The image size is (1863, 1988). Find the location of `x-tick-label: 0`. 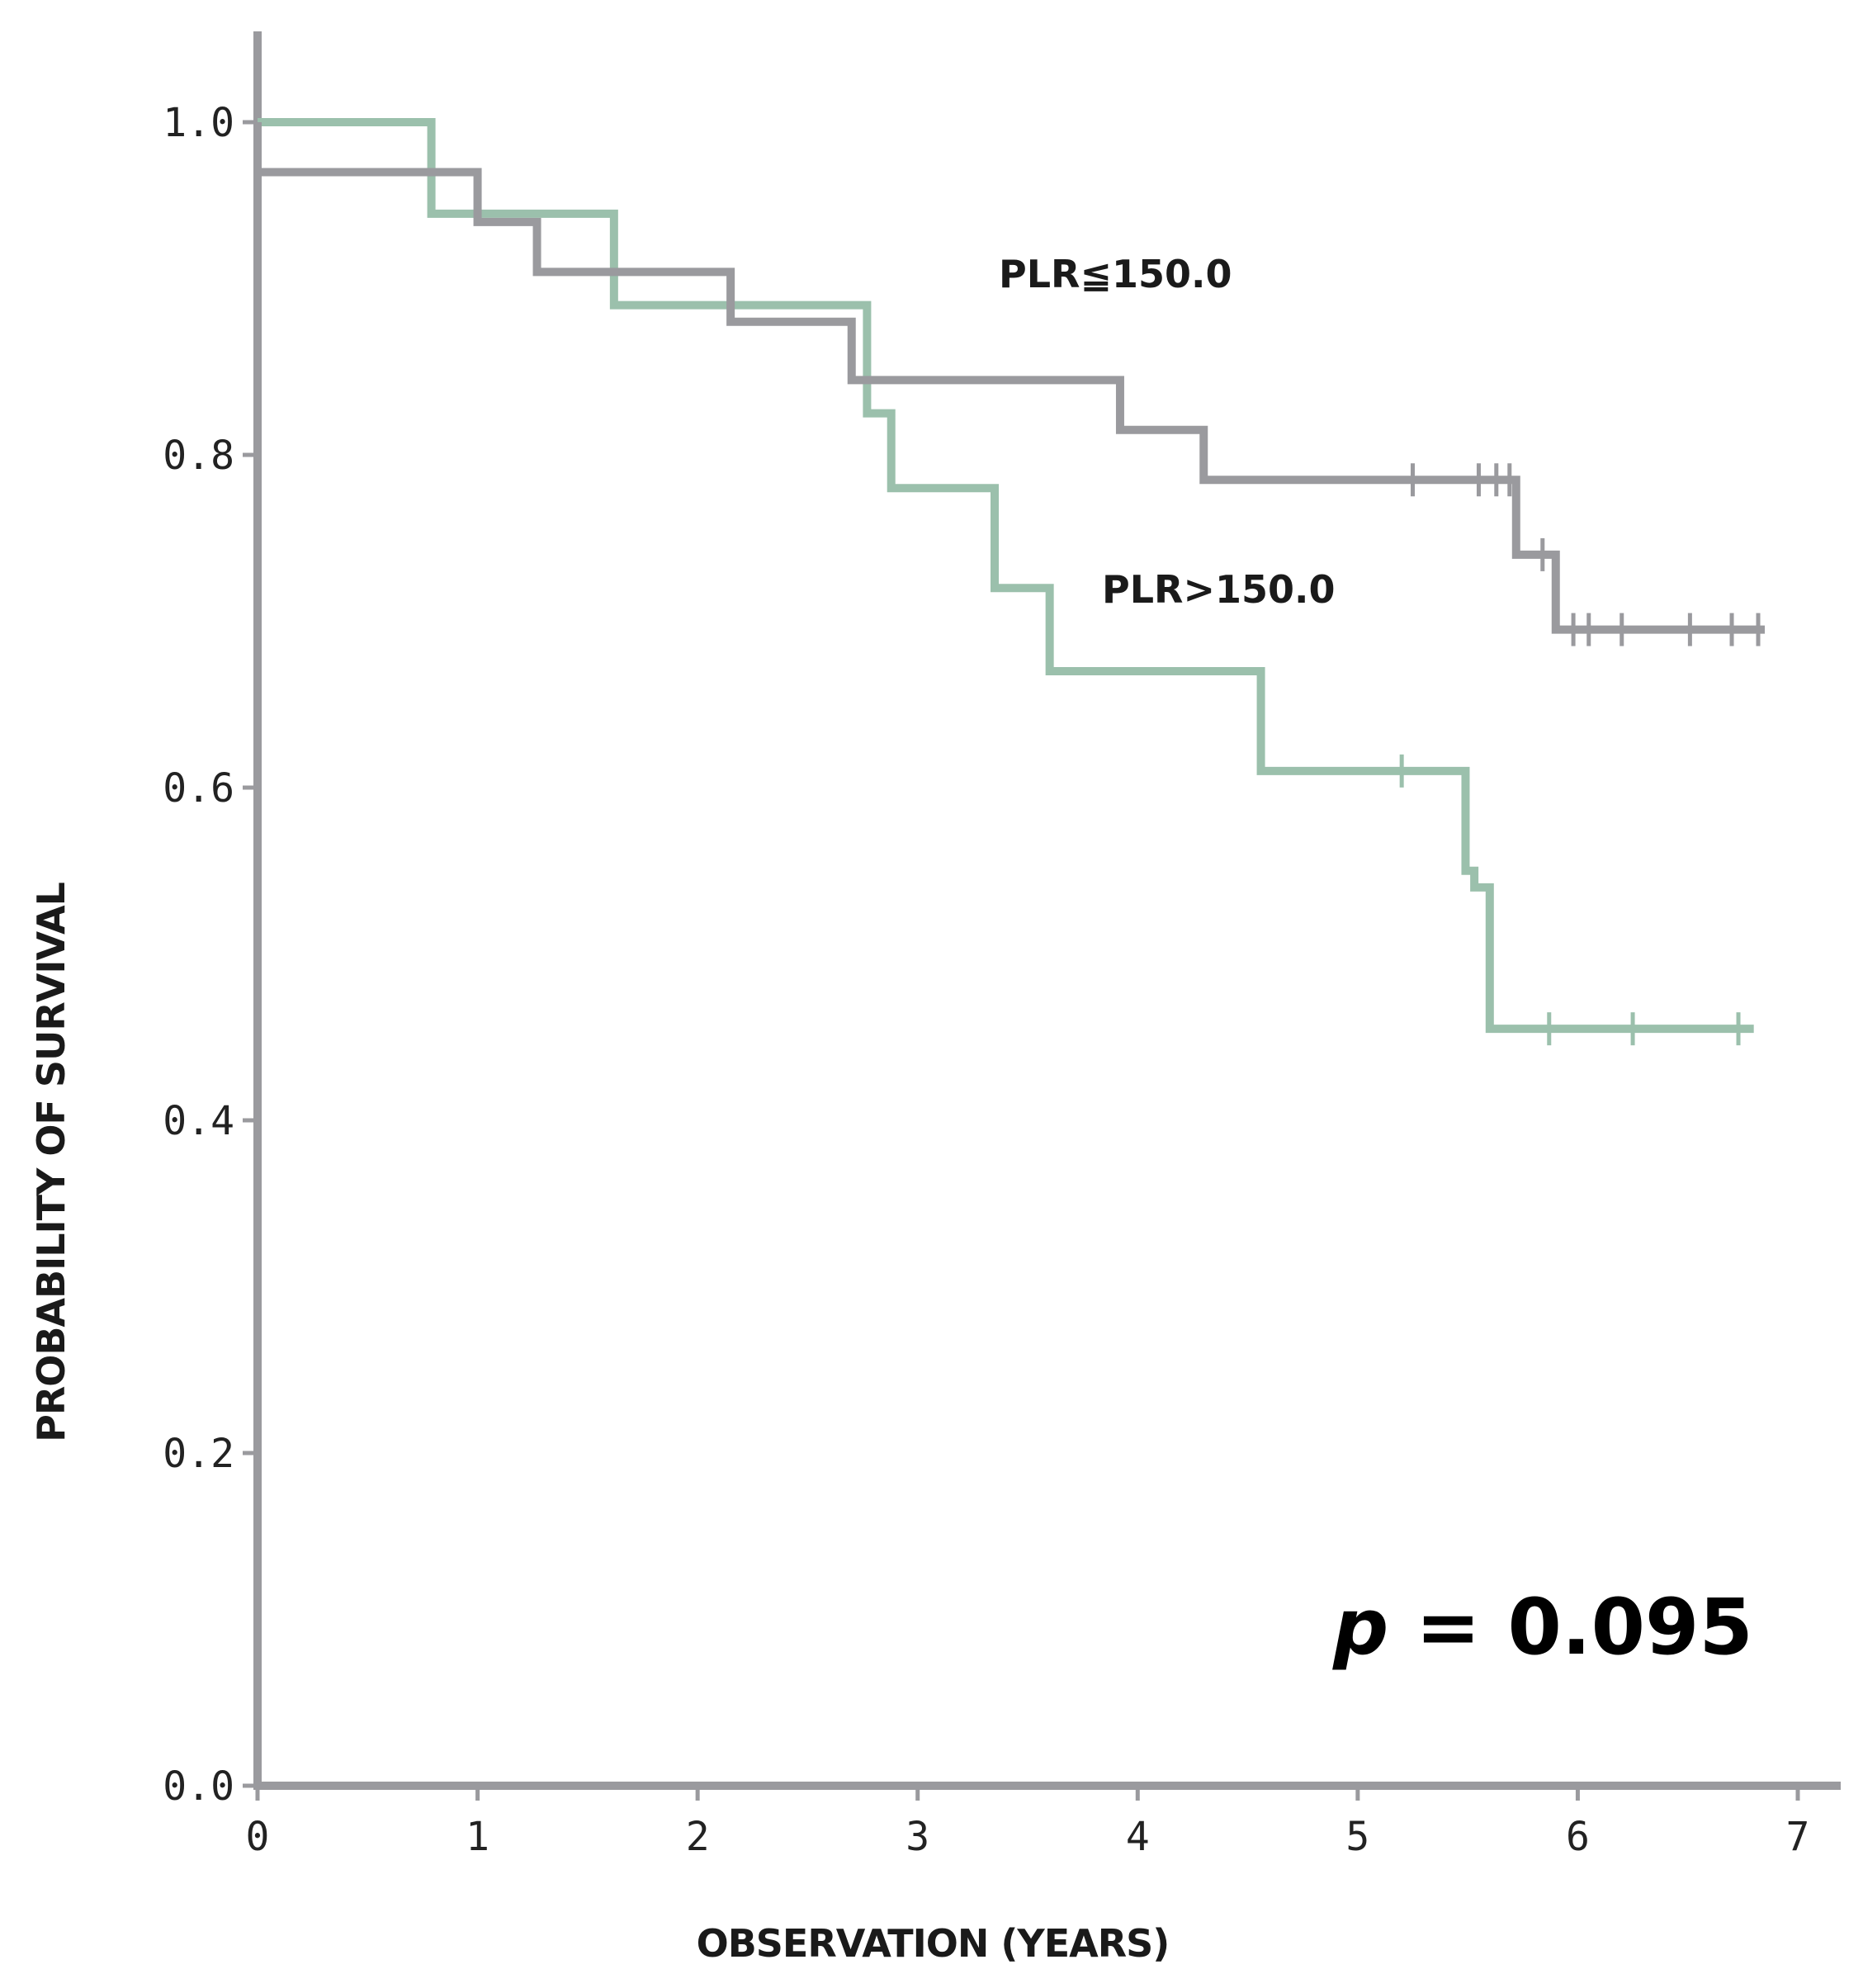

x-tick-label: 0 is located at coordinates (258, 1837).